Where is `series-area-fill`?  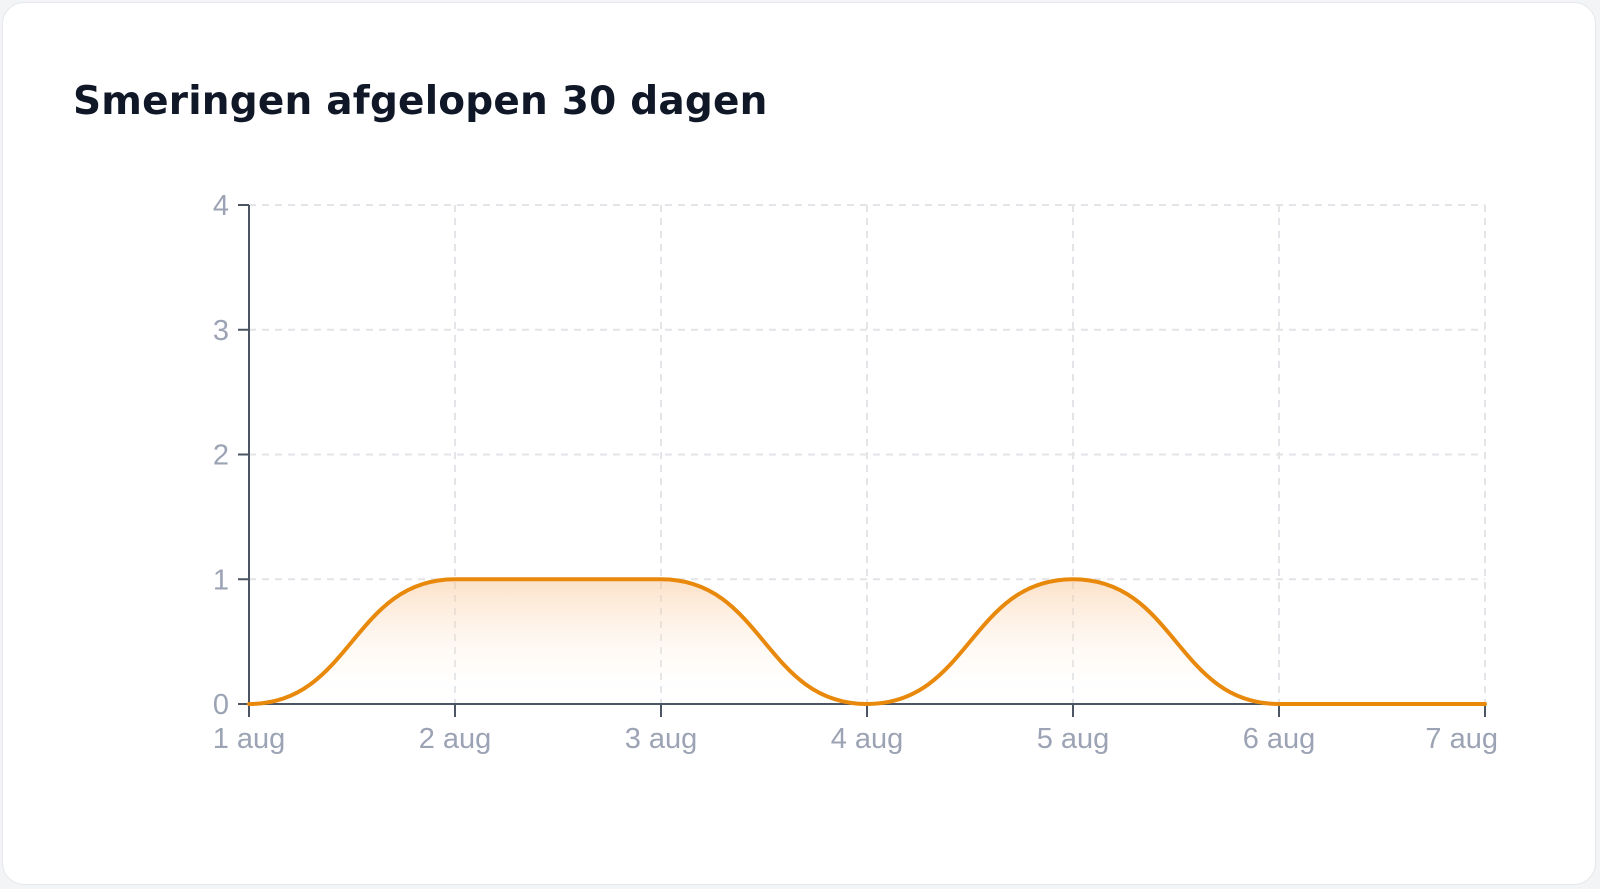 series-area-fill is located at coordinates (867, 641).